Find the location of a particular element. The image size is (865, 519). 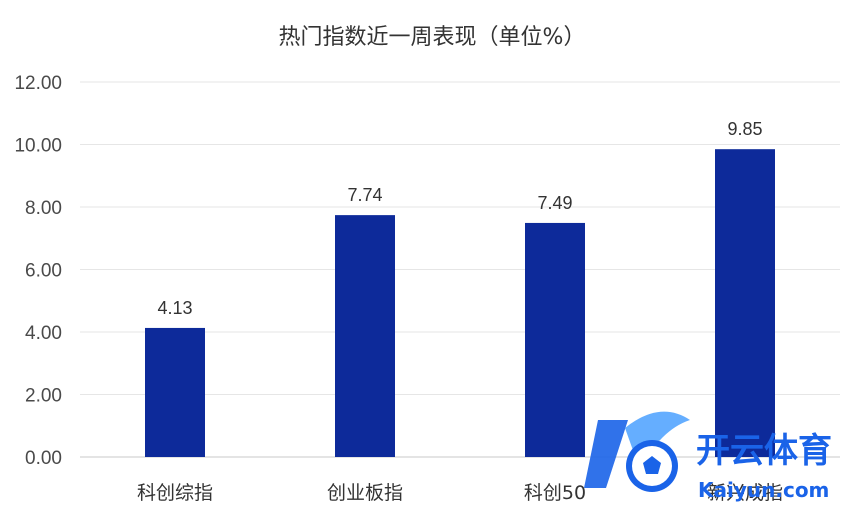

data-label: 9.85 is located at coordinates (744, 129).